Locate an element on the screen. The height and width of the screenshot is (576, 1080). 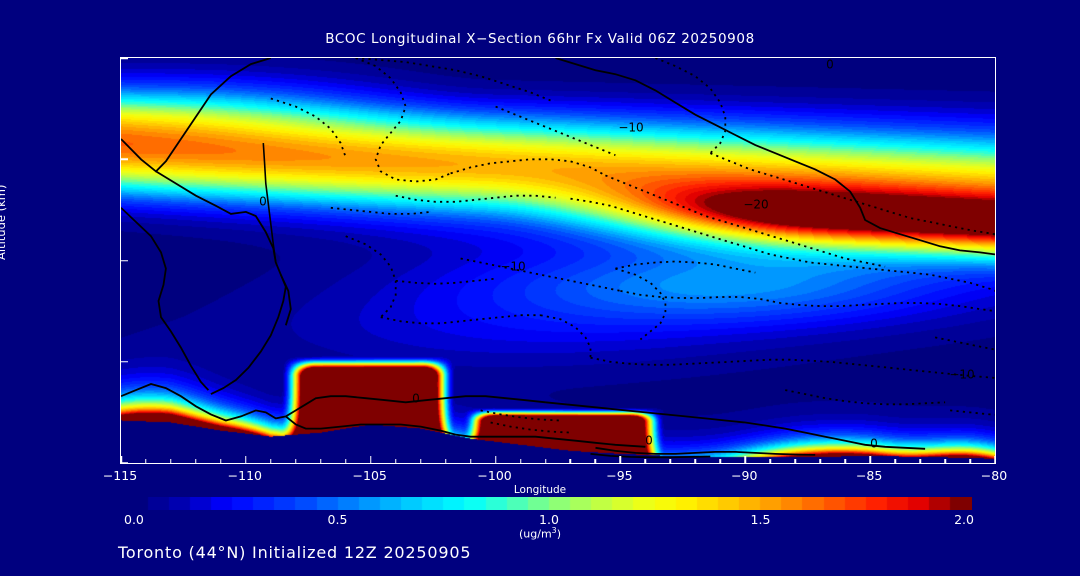
colorbar-units-label: (ug/m3) is located at coordinates (540, 533).